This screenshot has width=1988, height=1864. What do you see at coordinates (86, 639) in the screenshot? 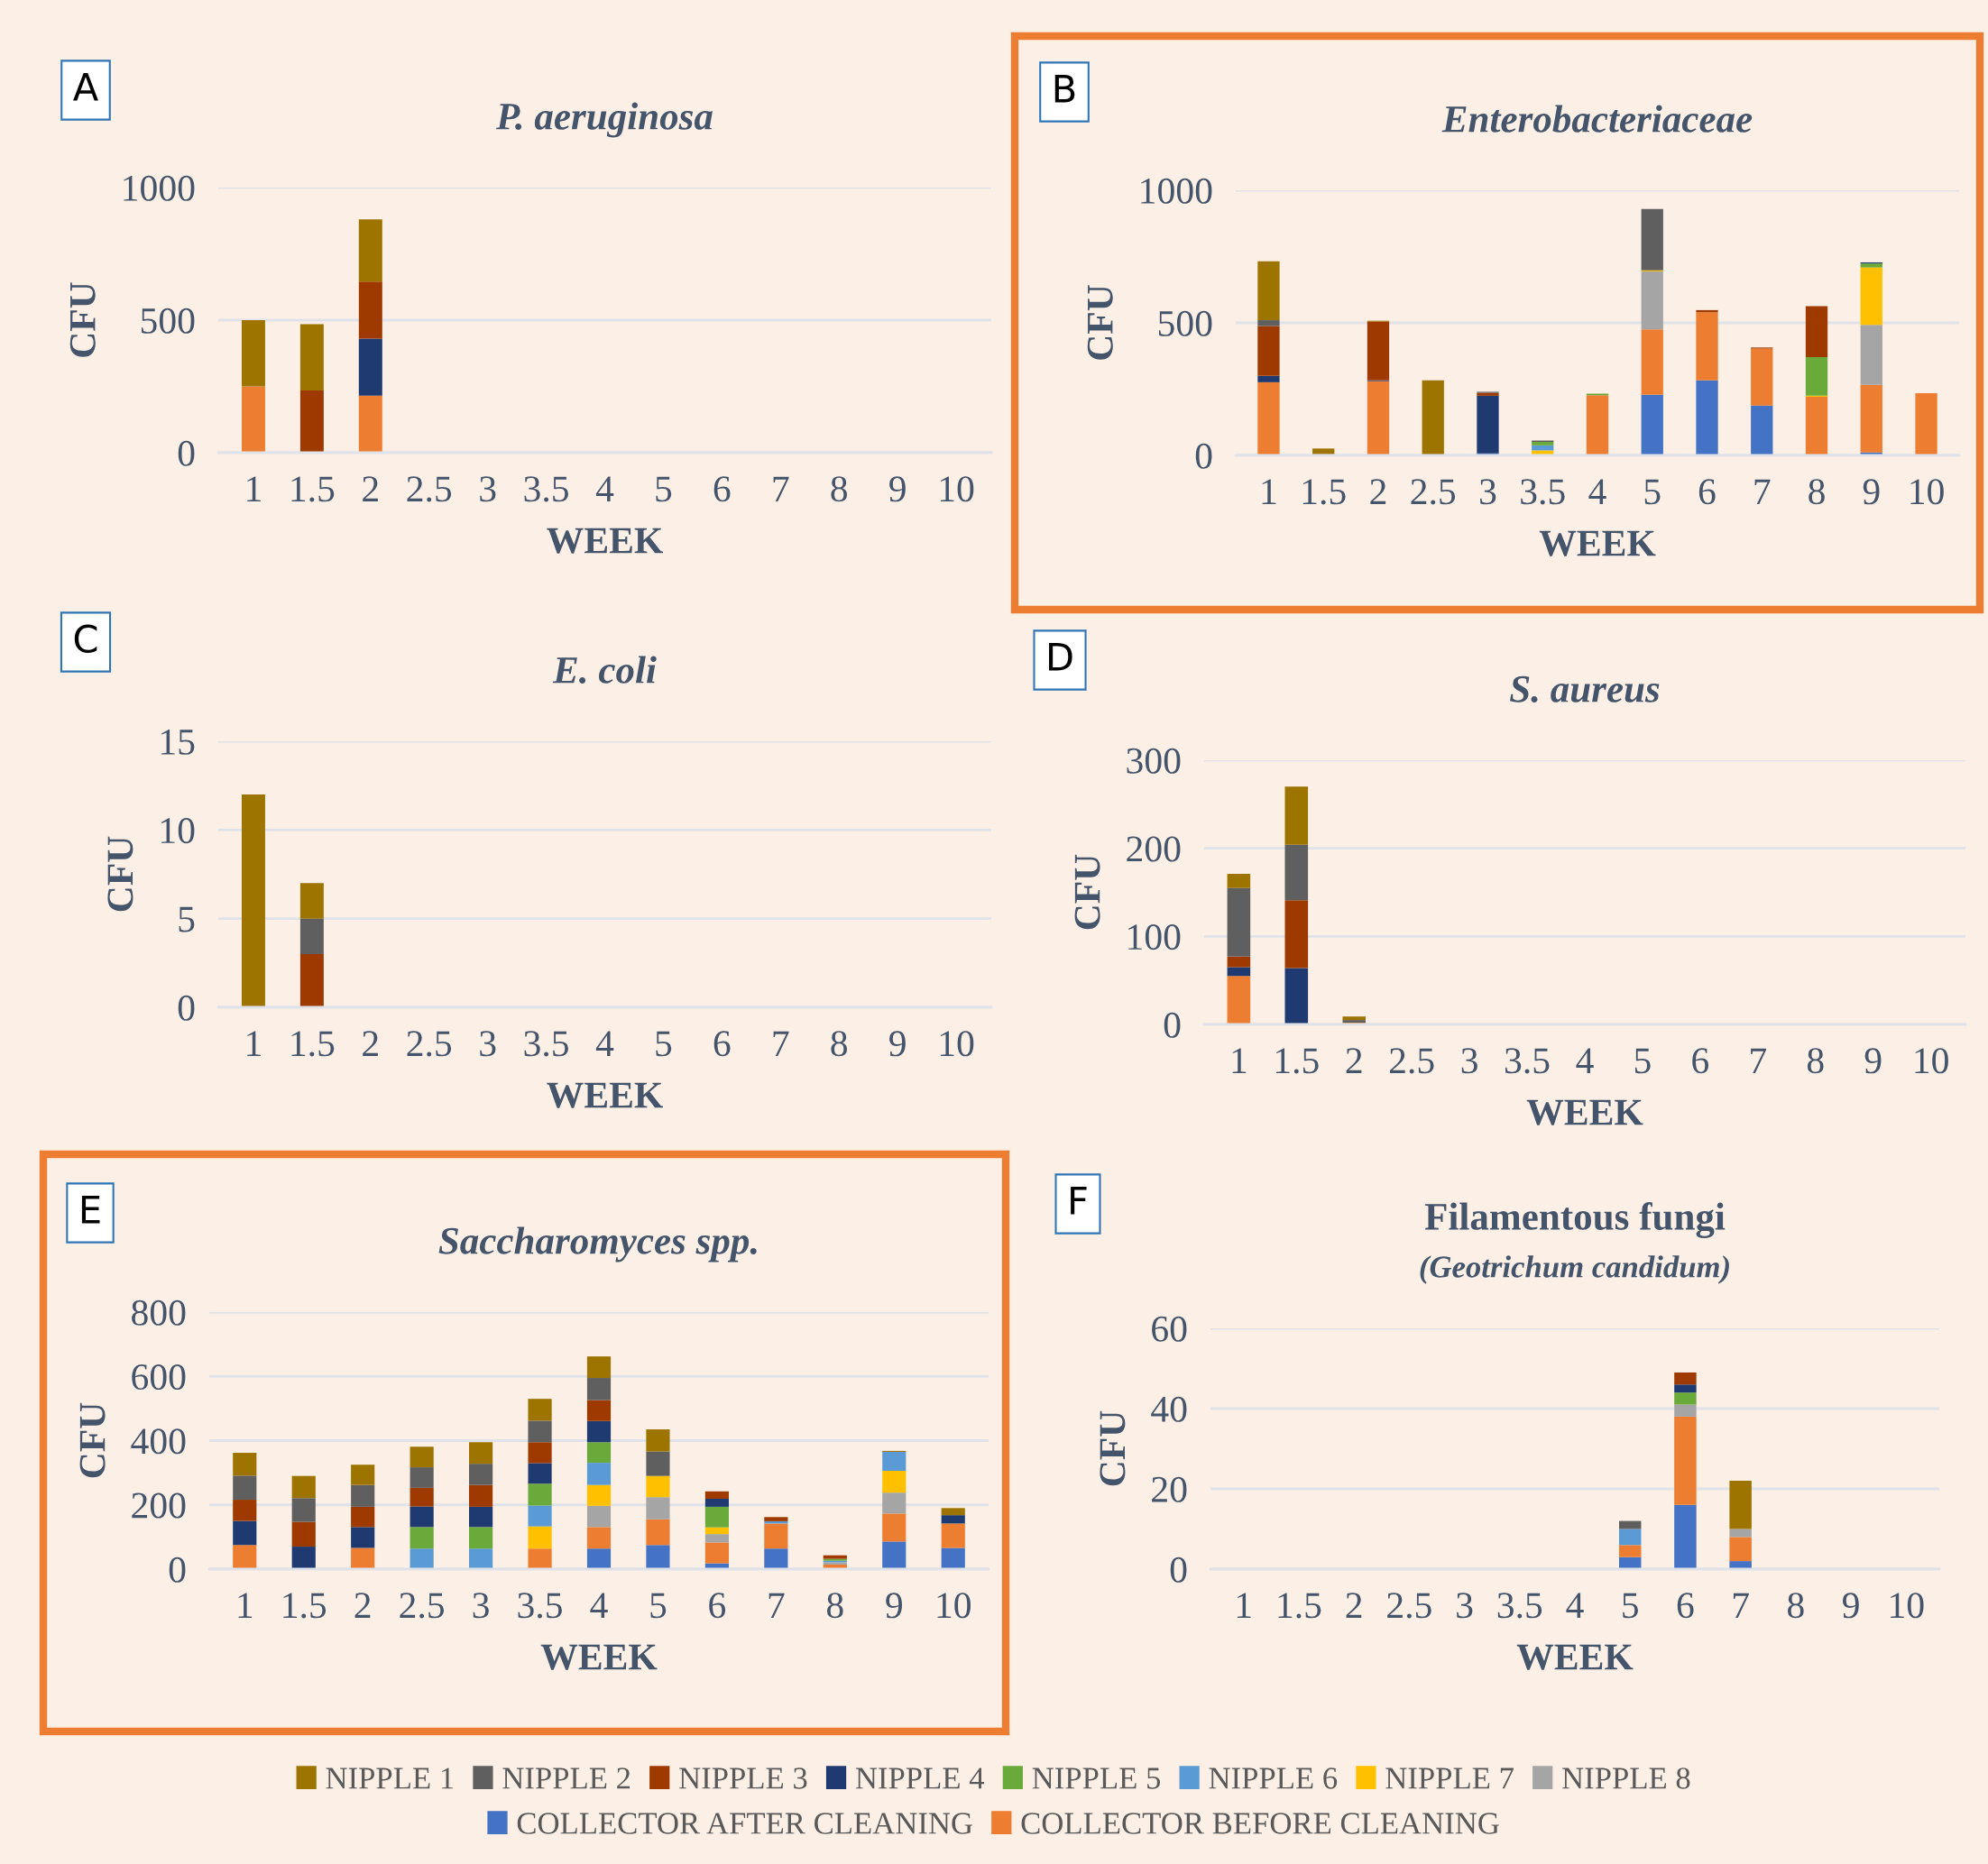
I see `text: C` at bounding box center [86, 639].